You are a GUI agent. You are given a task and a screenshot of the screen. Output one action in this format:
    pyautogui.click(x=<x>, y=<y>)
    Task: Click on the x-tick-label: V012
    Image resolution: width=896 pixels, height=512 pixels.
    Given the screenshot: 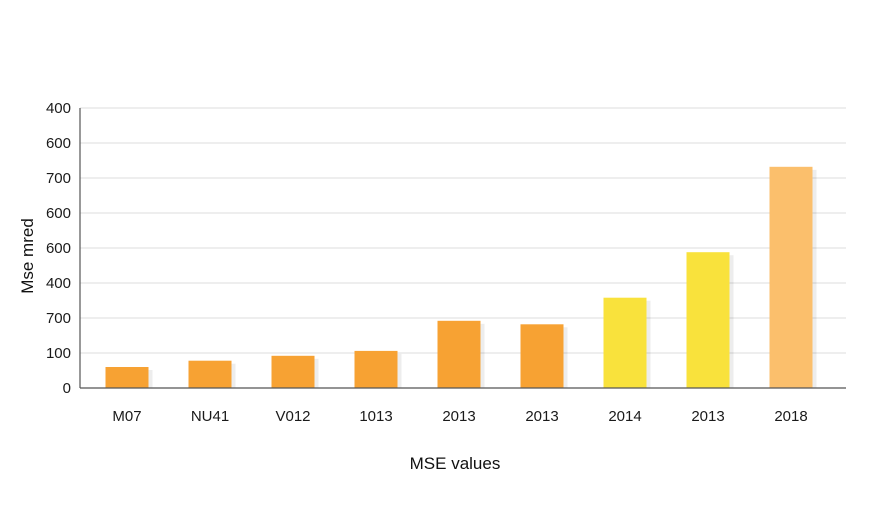 What is the action you would take?
    pyautogui.click(x=292, y=416)
    